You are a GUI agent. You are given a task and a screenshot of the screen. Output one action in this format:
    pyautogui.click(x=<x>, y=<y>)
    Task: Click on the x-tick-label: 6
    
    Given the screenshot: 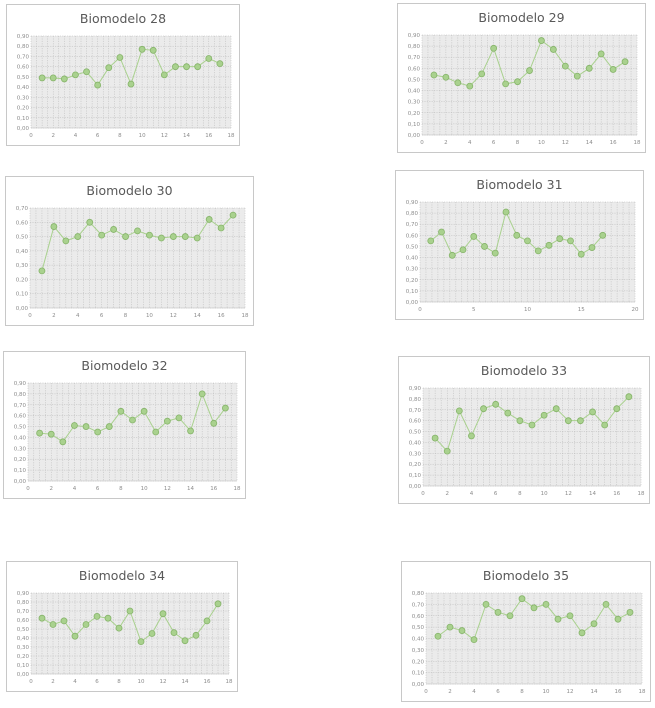 What is the action you would take?
    pyautogui.click(x=97, y=682)
    